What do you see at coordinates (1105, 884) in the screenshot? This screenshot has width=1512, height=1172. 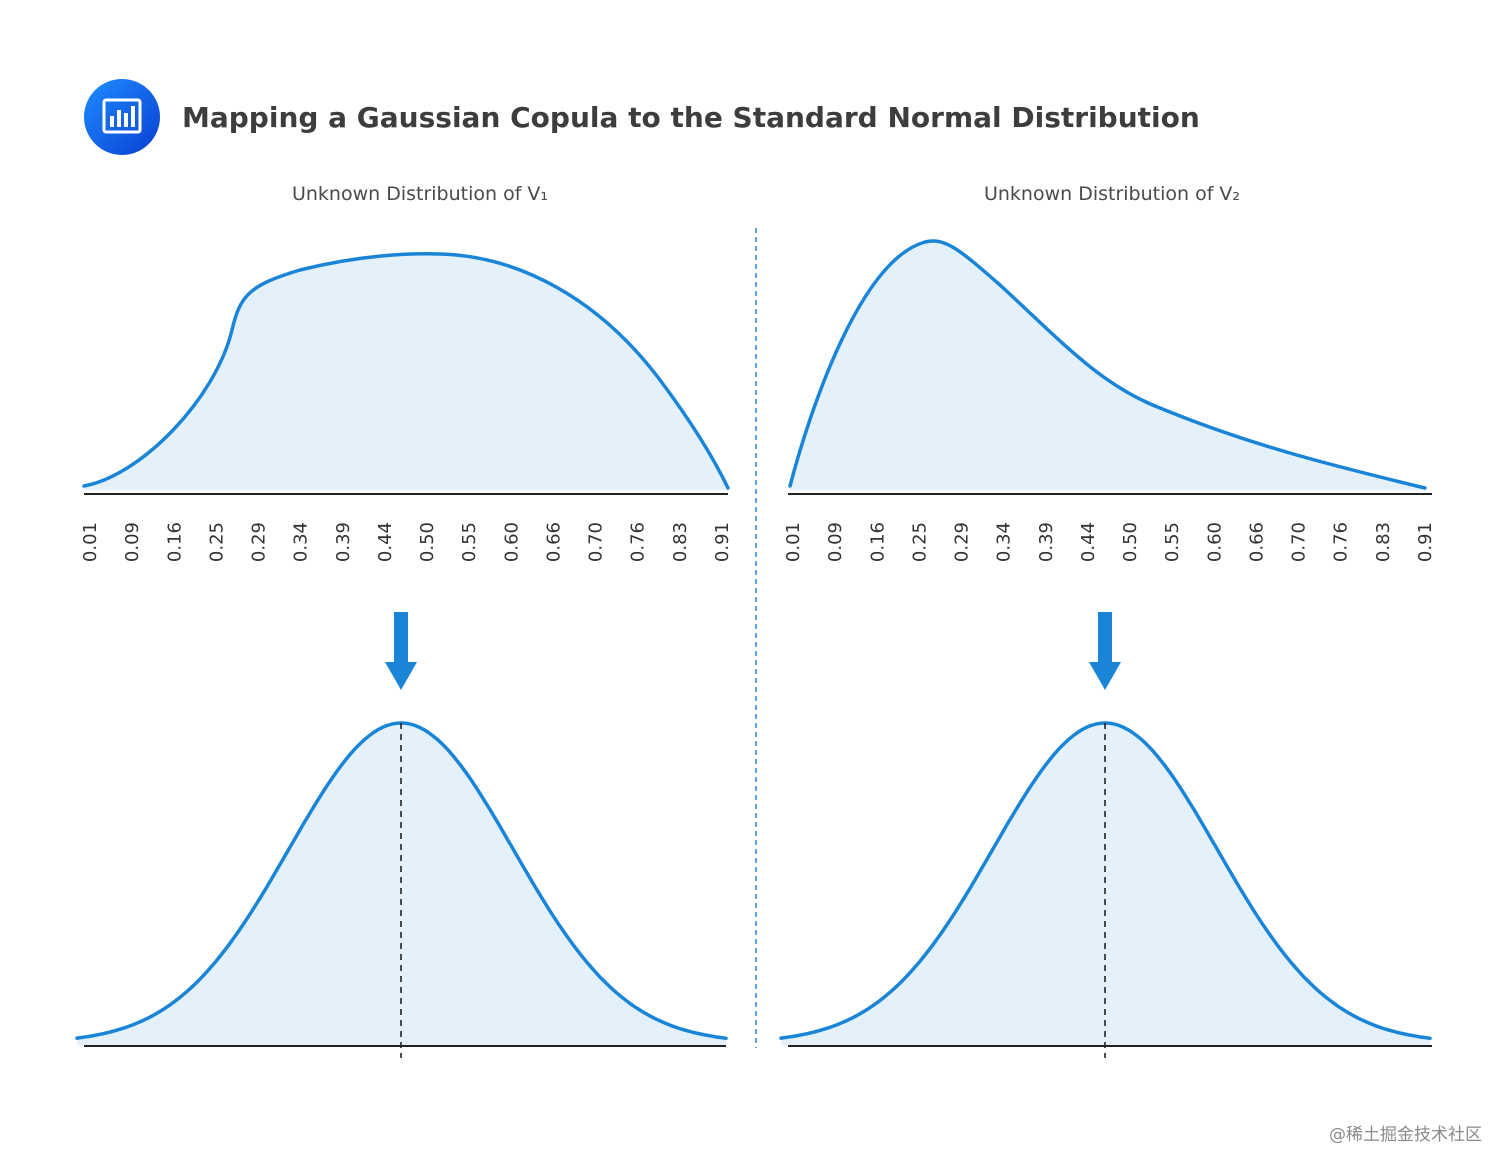 I see `right-normal-fill` at bounding box center [1105, 884].